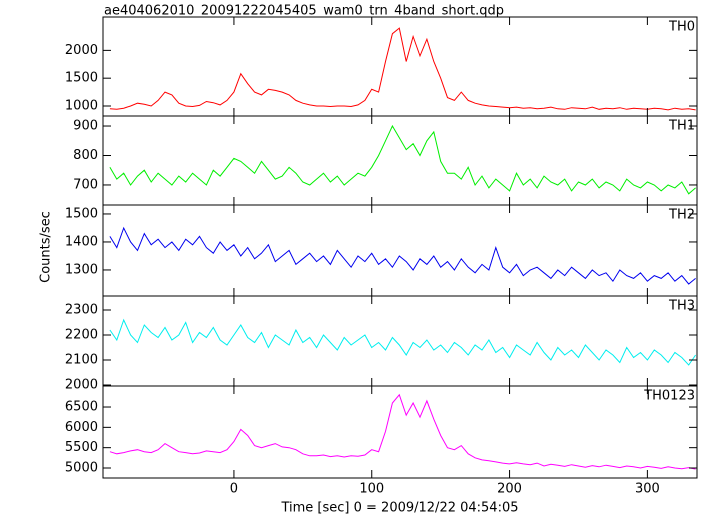 This screenshot has width=717, height=516. Describe the element at coordinates (81, 467) in the screenshot. I see `y-tick-label: 5000` at that location.